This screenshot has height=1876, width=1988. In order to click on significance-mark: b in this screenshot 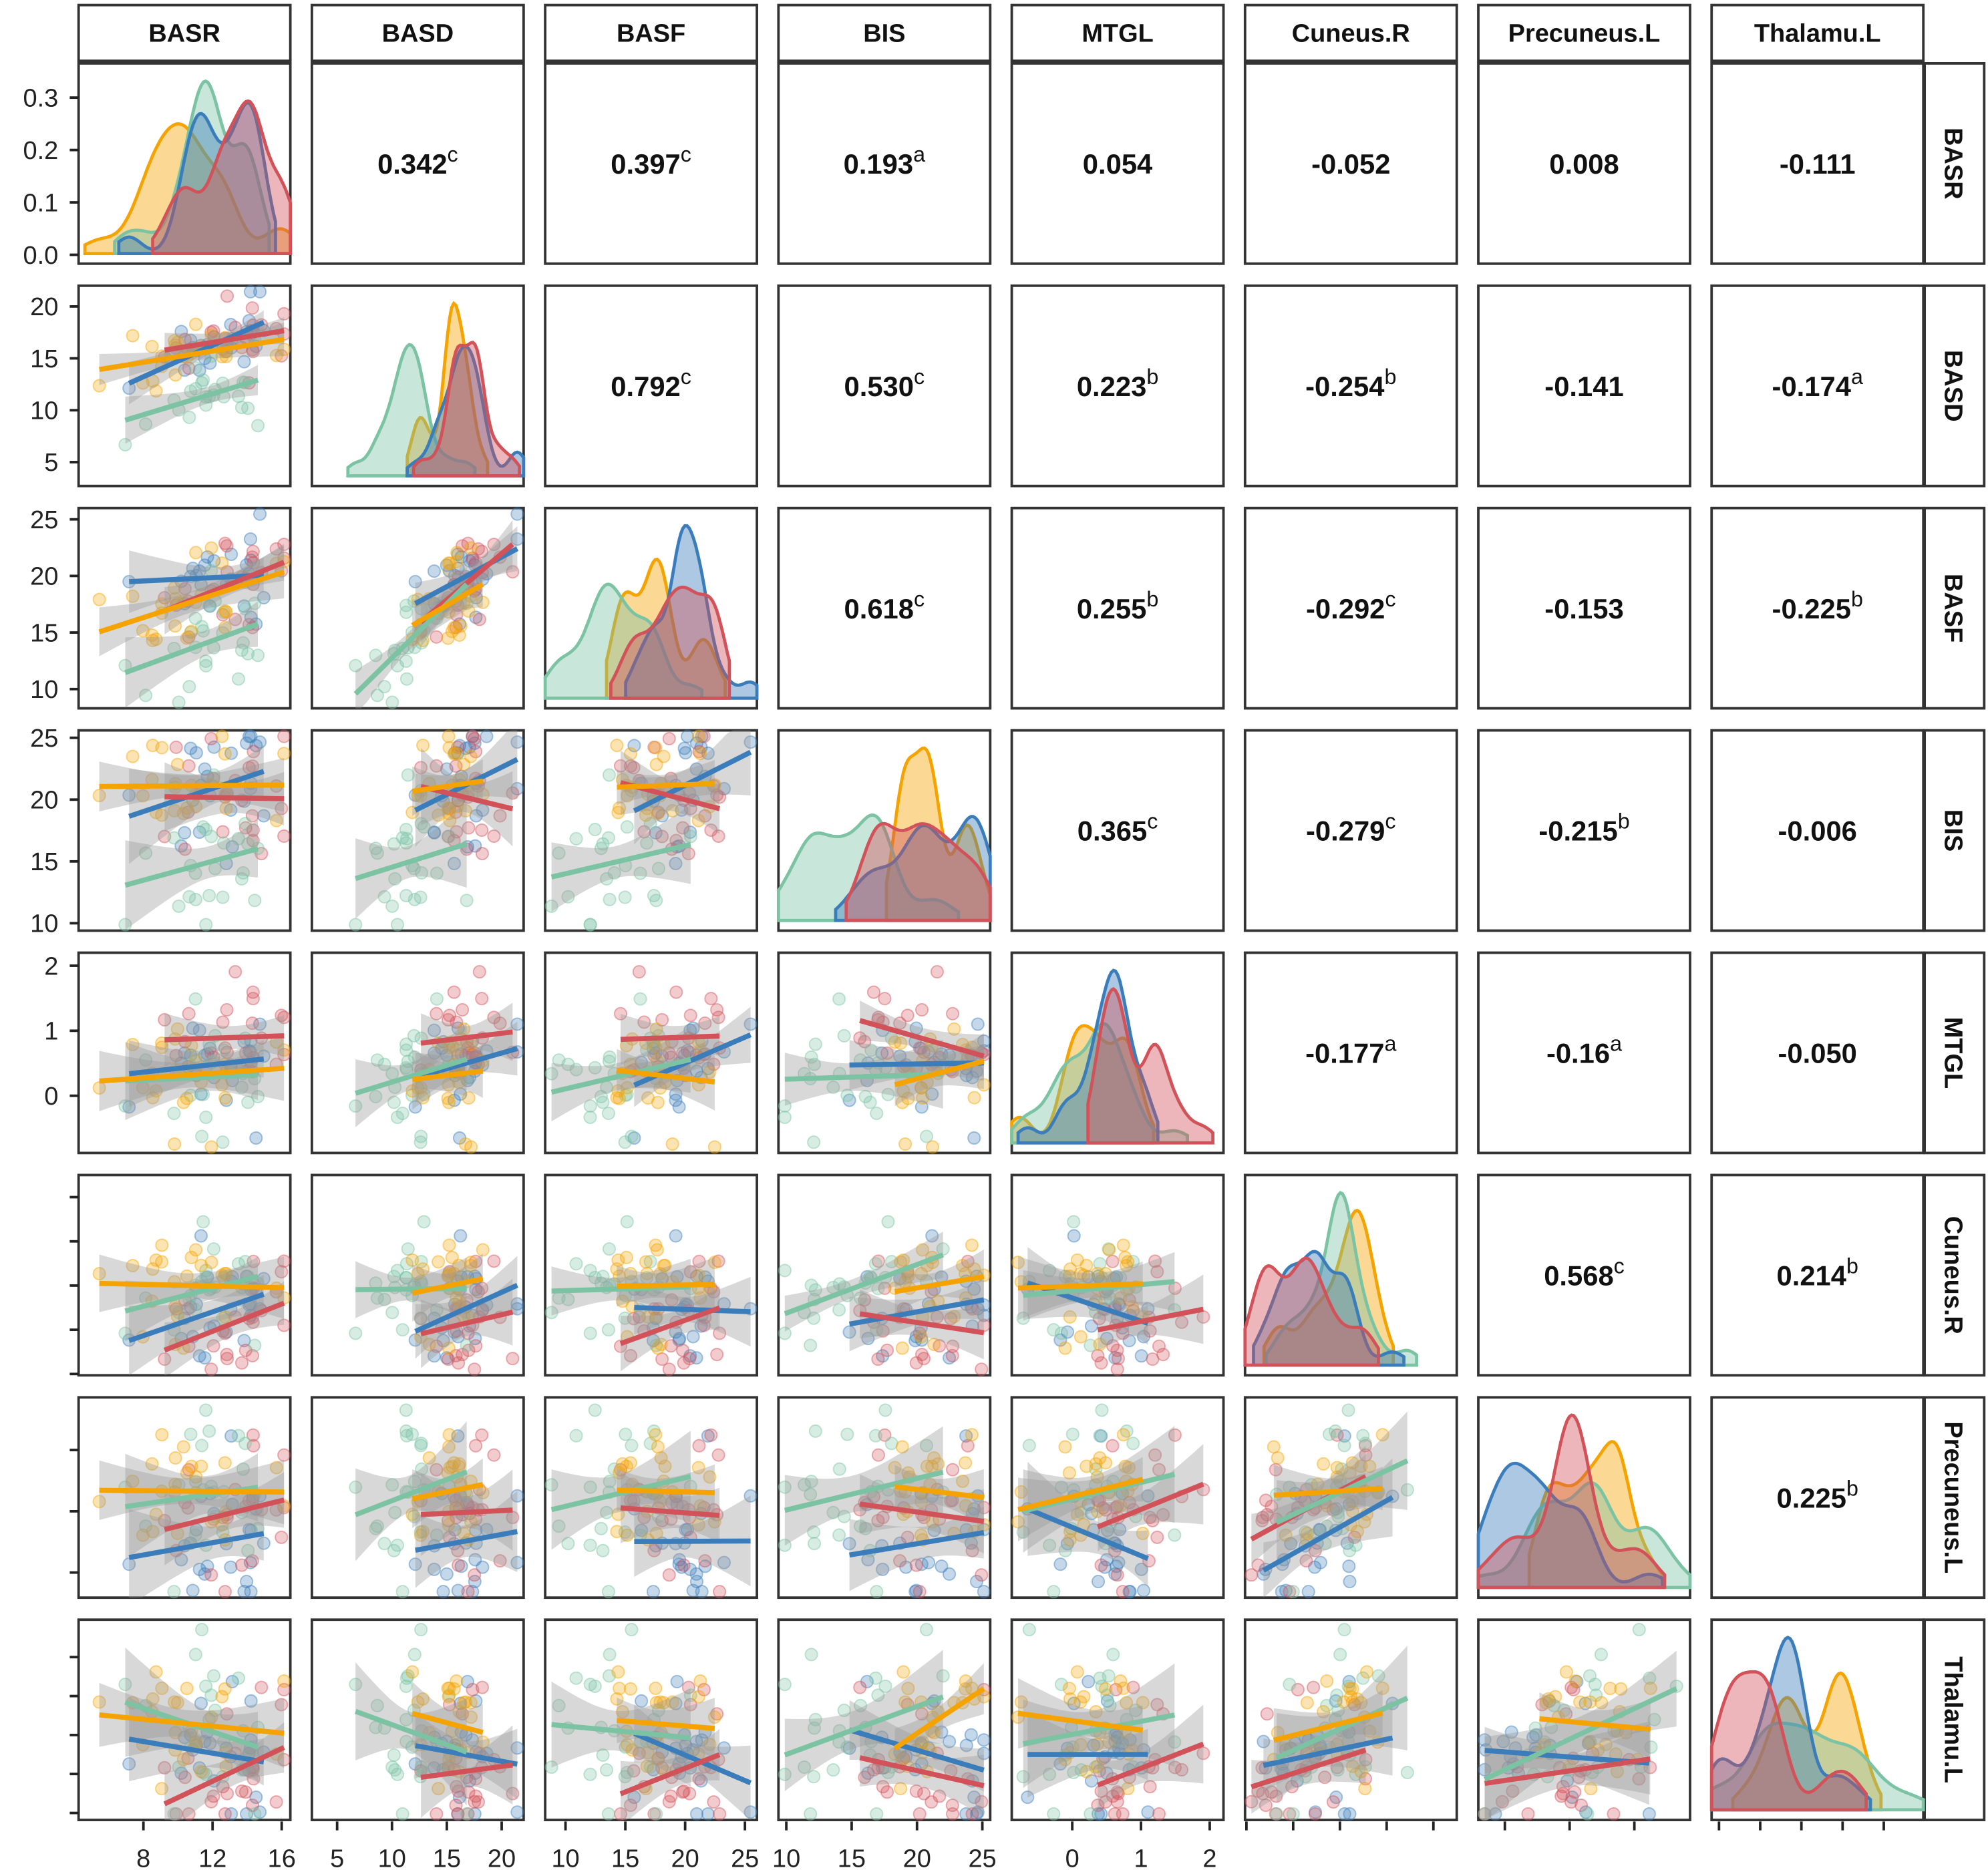, I will do `click(1852, 1266)`.